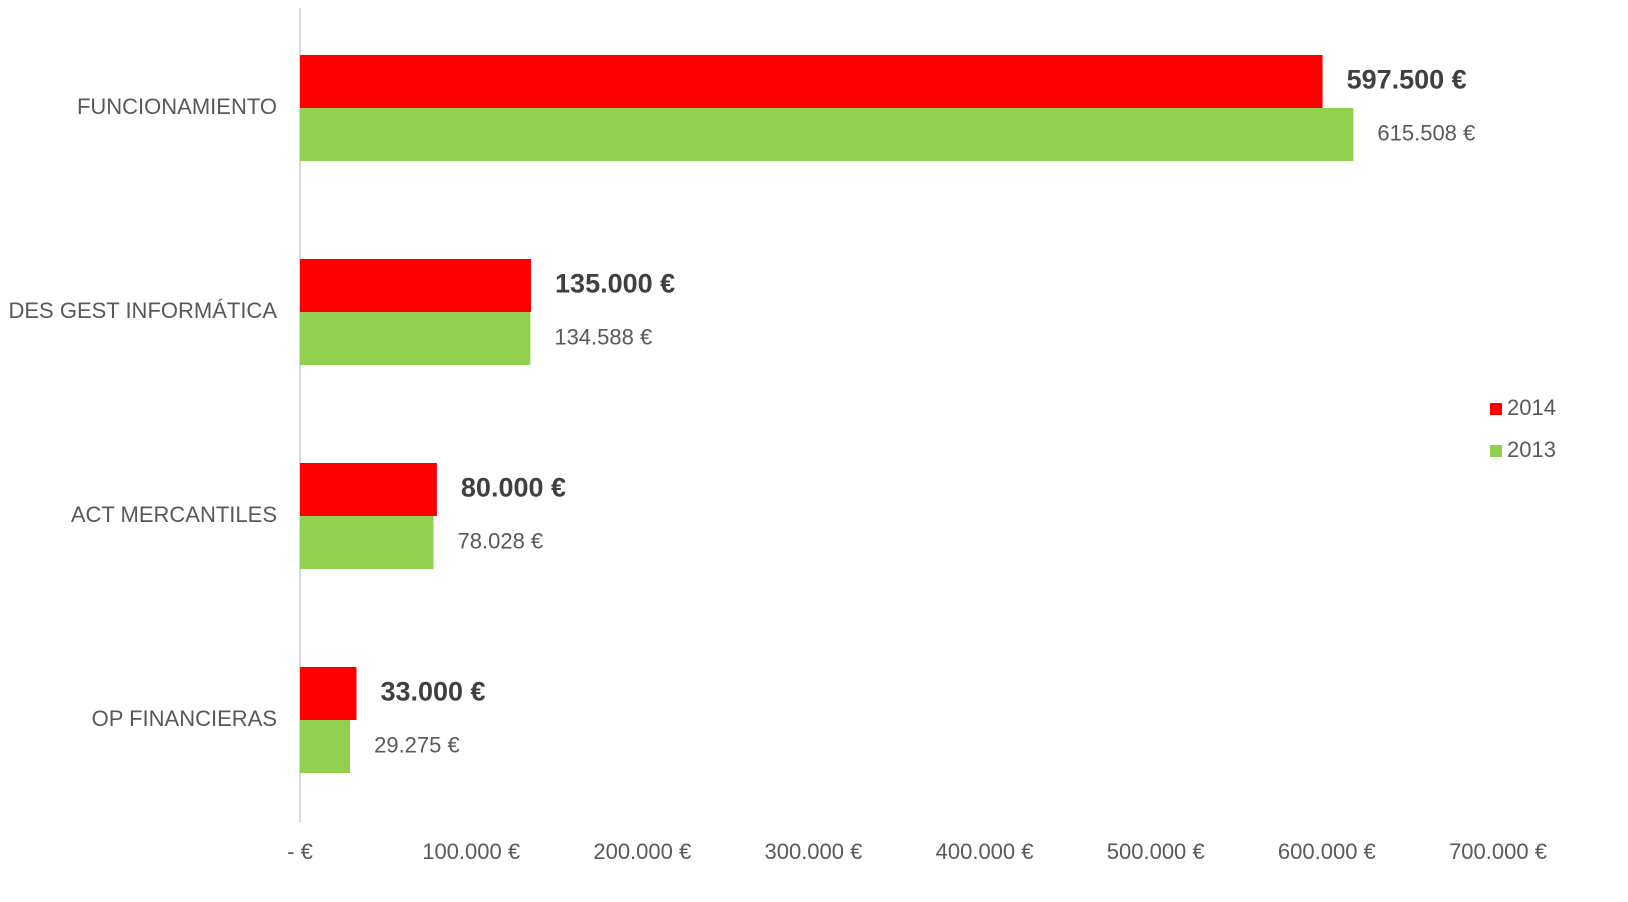  Describe the element at coordinates (1327, 851) in the screenshot. I see `x-tick-label: 600.000 €` at that location.